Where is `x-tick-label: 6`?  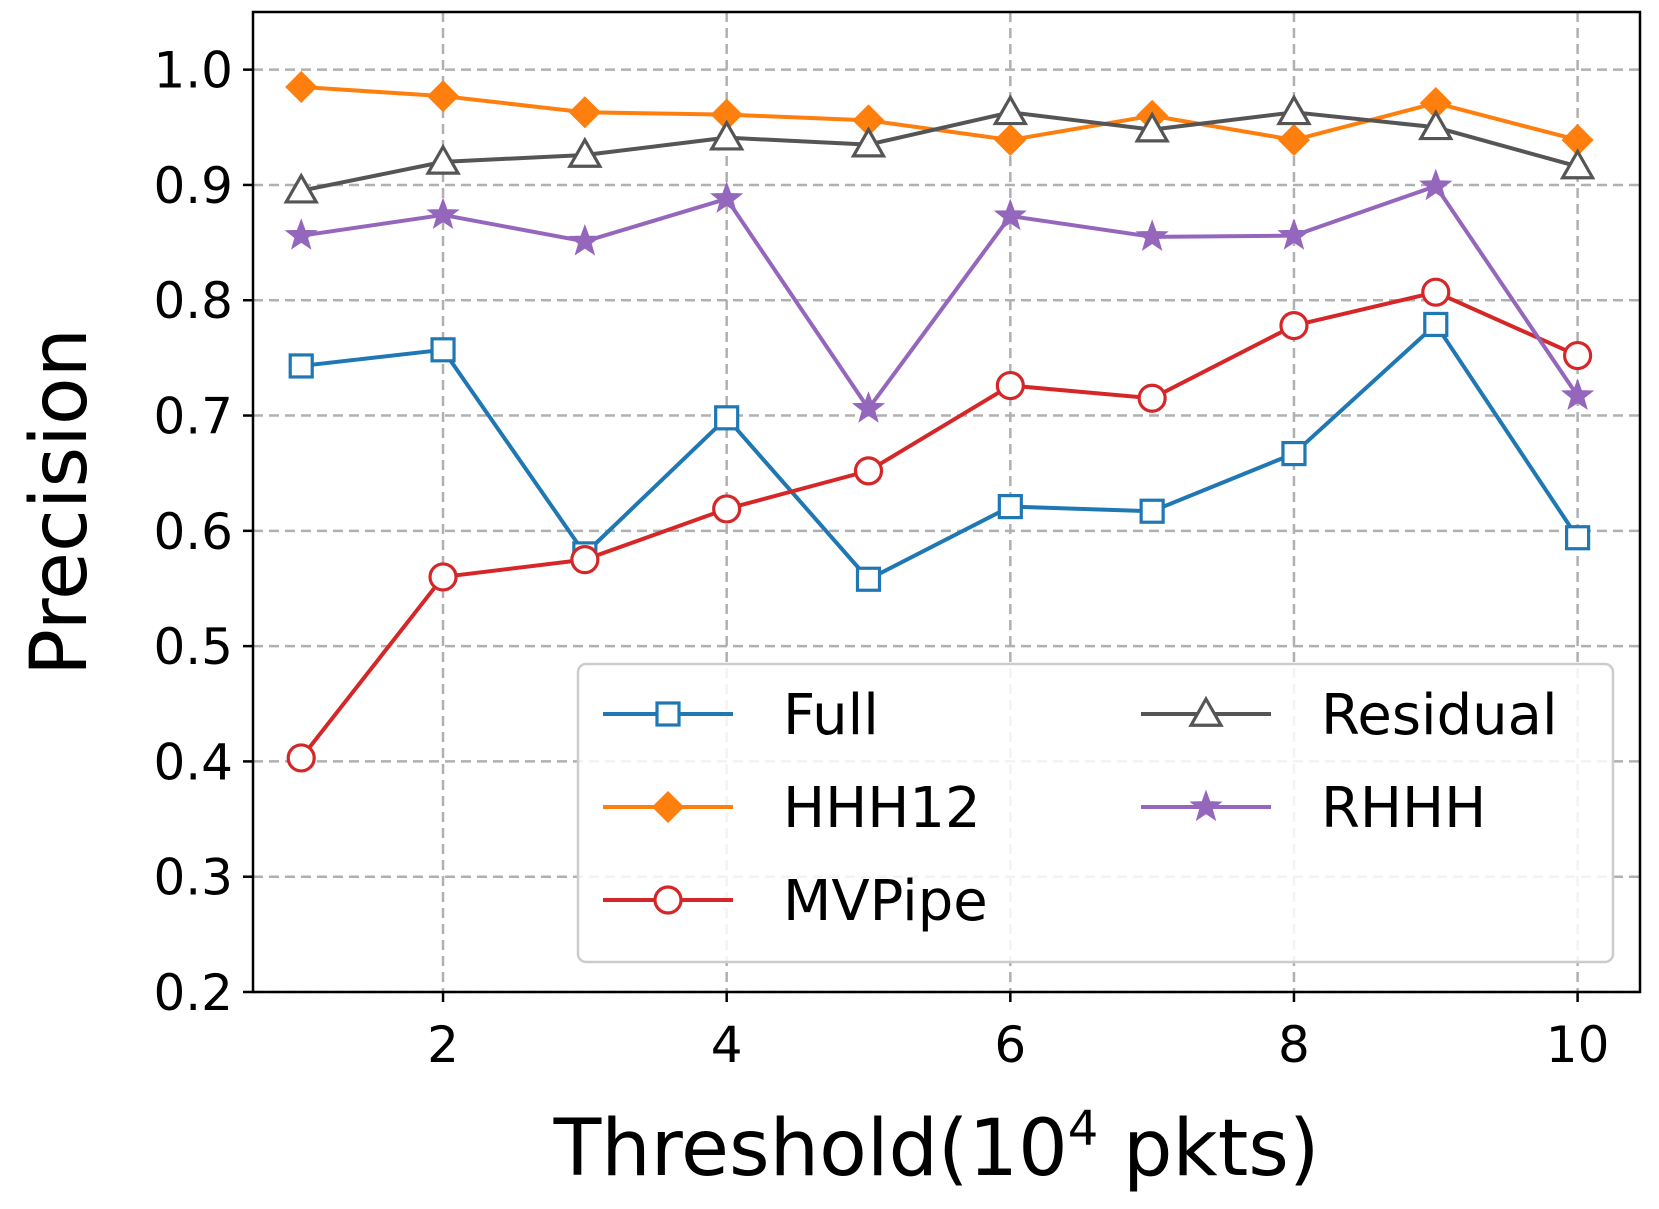
x-tick-label: 6 is located at coordinates (1010, 1045).